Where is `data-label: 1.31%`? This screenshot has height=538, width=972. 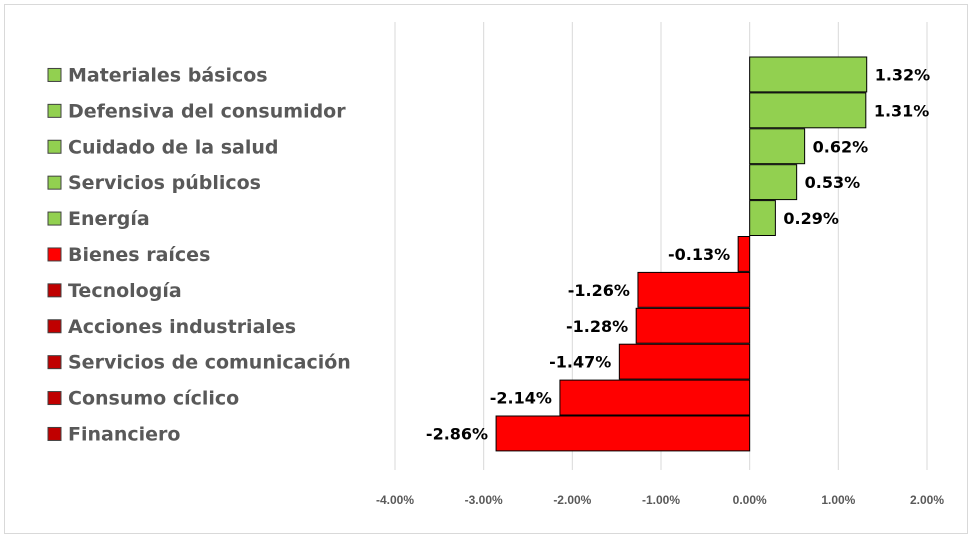
data-label: 1.31% is located at coordinates (902, 110).